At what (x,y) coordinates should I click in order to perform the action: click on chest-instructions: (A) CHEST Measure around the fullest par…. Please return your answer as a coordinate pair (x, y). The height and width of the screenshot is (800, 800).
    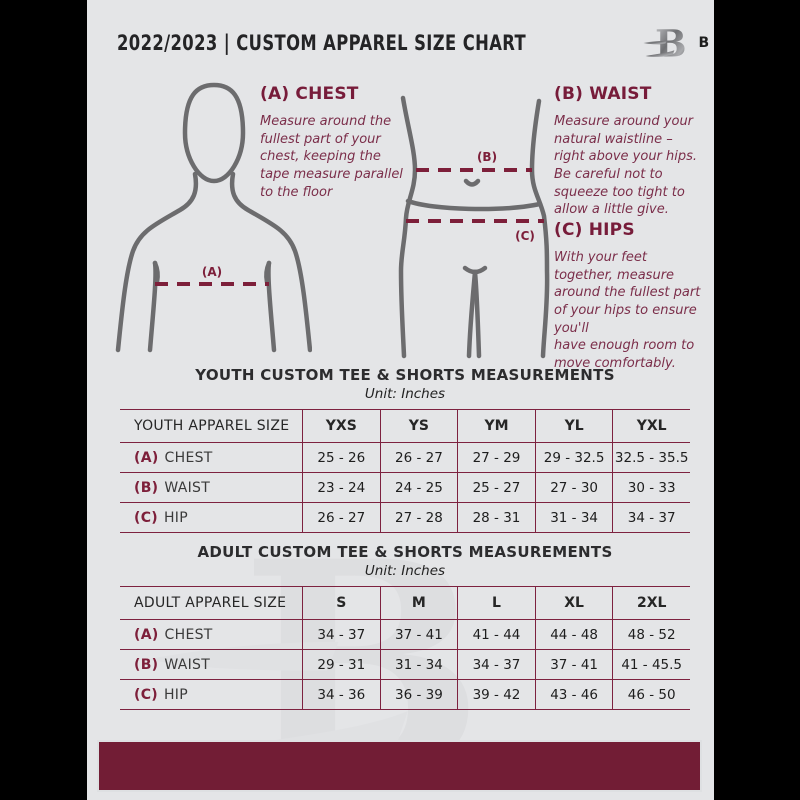
    Looking at the image, I should click on (342, 142).